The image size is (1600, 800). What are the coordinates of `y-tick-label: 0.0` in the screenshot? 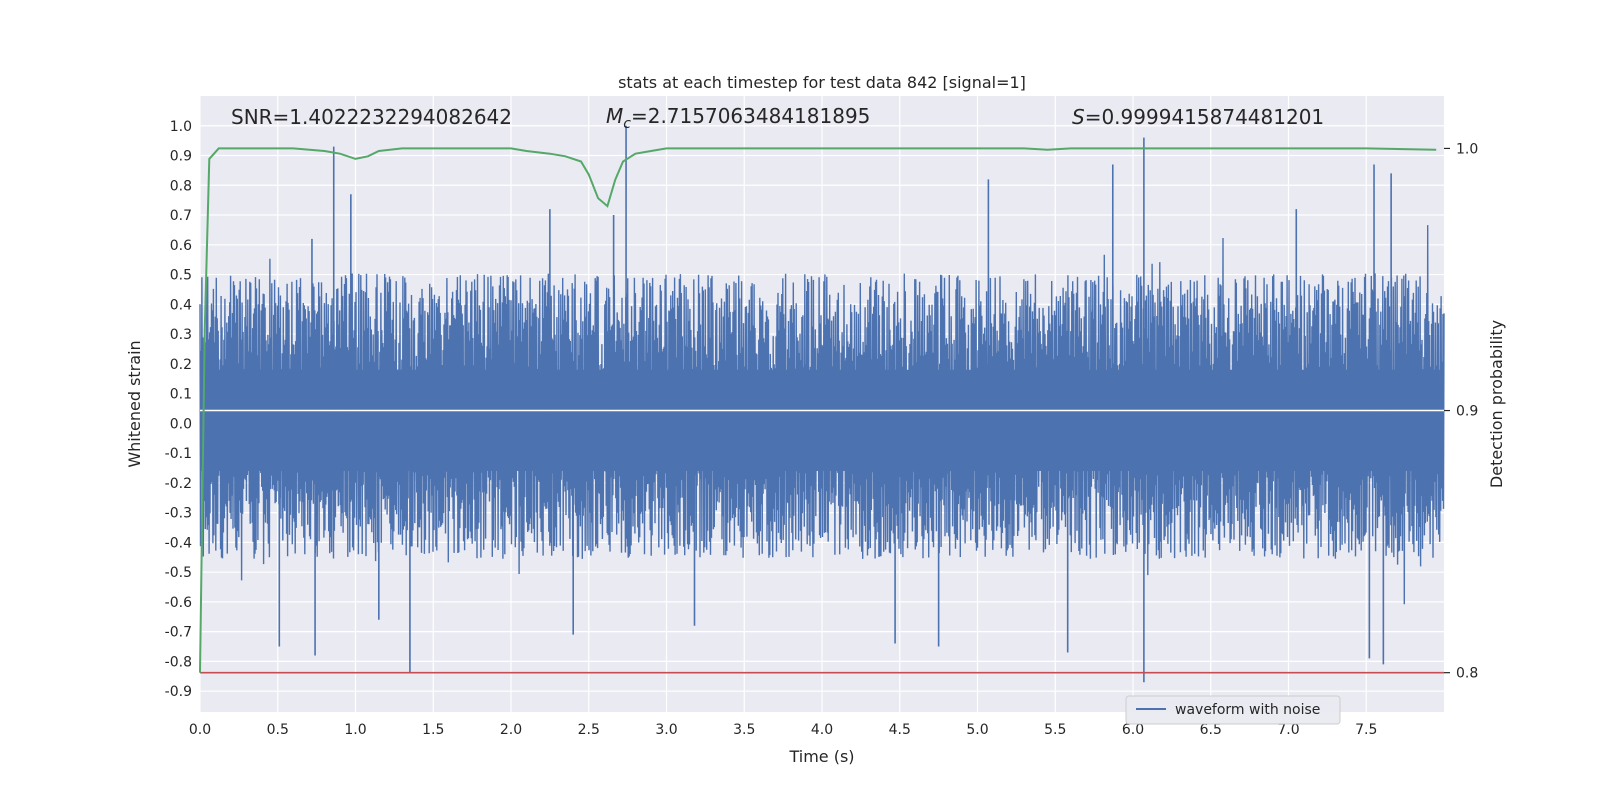 It's located at (181, 424).